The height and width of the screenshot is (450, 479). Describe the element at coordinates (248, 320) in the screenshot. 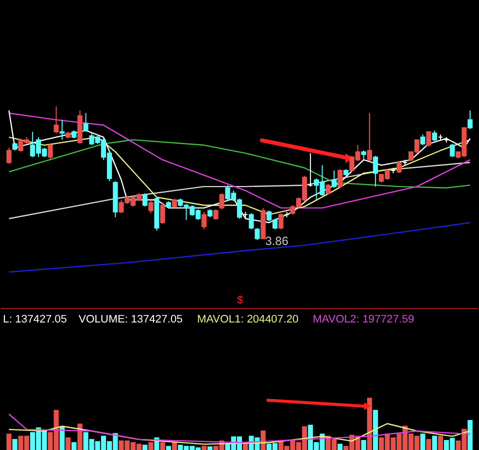

I see `text: MAVOL1: 204407.20` at that location.